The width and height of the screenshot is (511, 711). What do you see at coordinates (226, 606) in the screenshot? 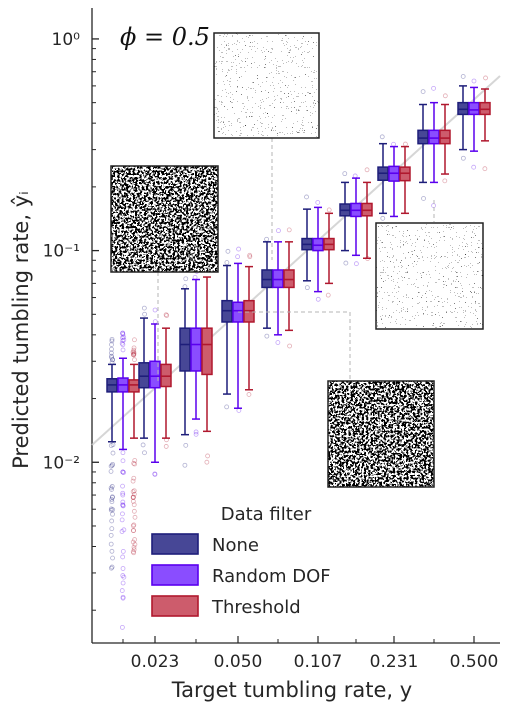
I see `legend-entry: Threshold` at bounding box center [226, 606].